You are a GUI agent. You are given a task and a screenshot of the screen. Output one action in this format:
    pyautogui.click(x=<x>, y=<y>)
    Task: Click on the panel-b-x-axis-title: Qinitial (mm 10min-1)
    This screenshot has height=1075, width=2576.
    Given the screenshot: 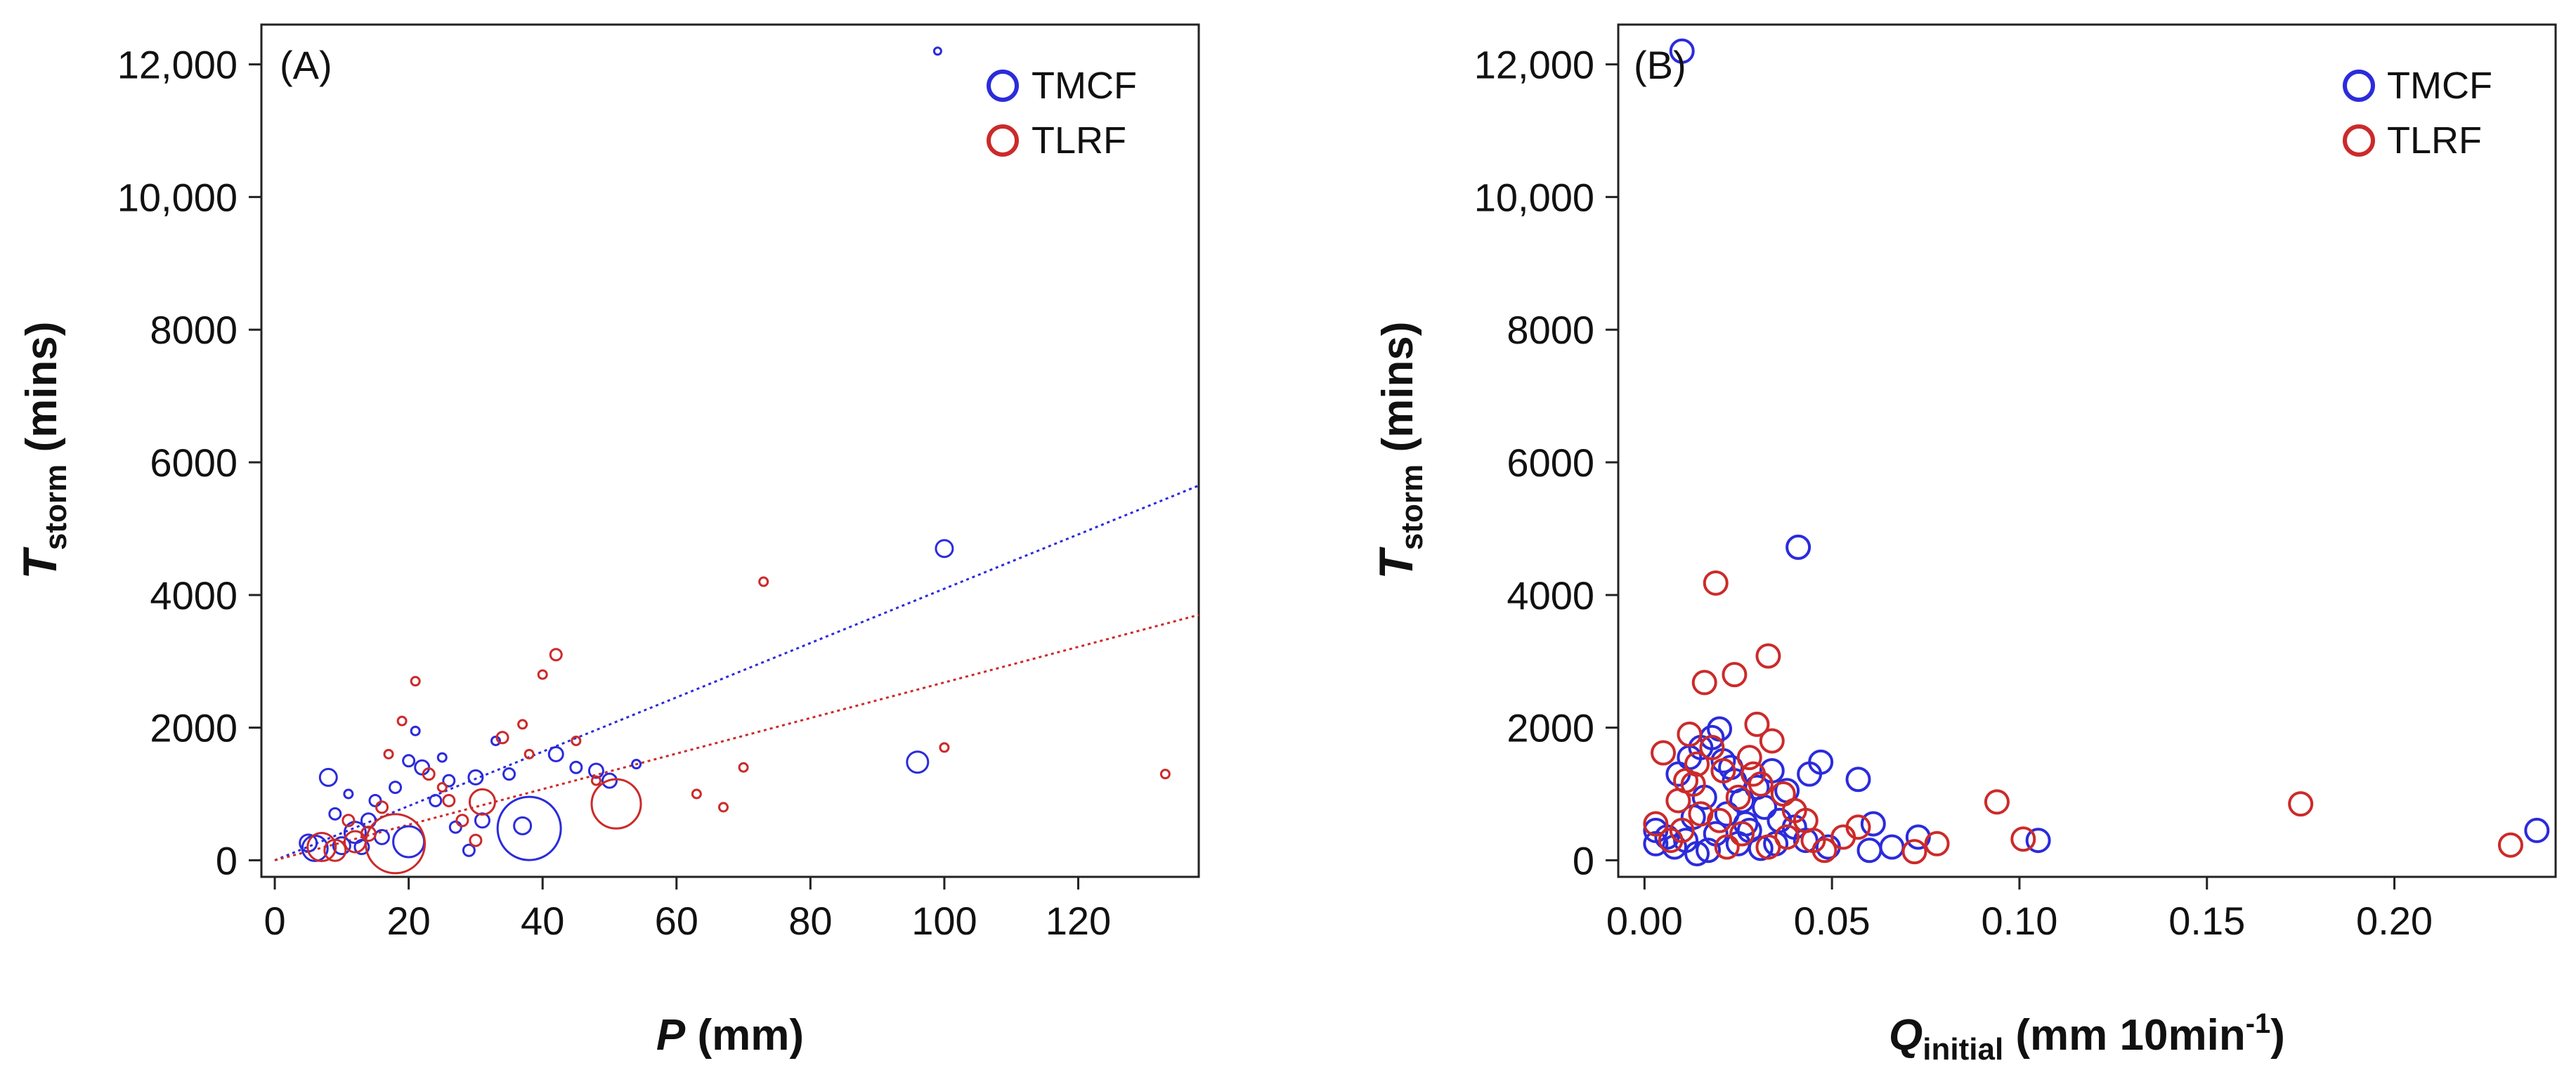 What is the action you would take?
    pyautogui.click(x=2087, y=1037)
    